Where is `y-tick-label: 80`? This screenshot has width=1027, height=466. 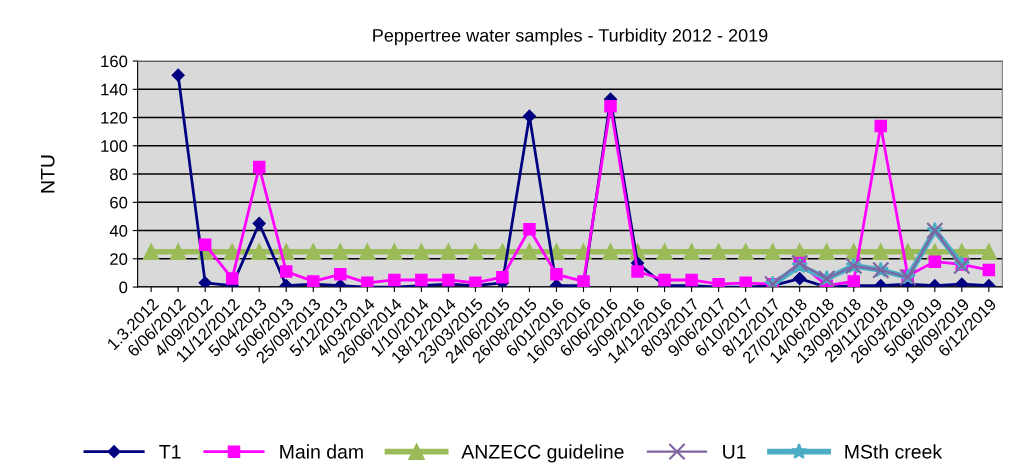 y-tick-label: 80 is located at coordinates (119, 174).